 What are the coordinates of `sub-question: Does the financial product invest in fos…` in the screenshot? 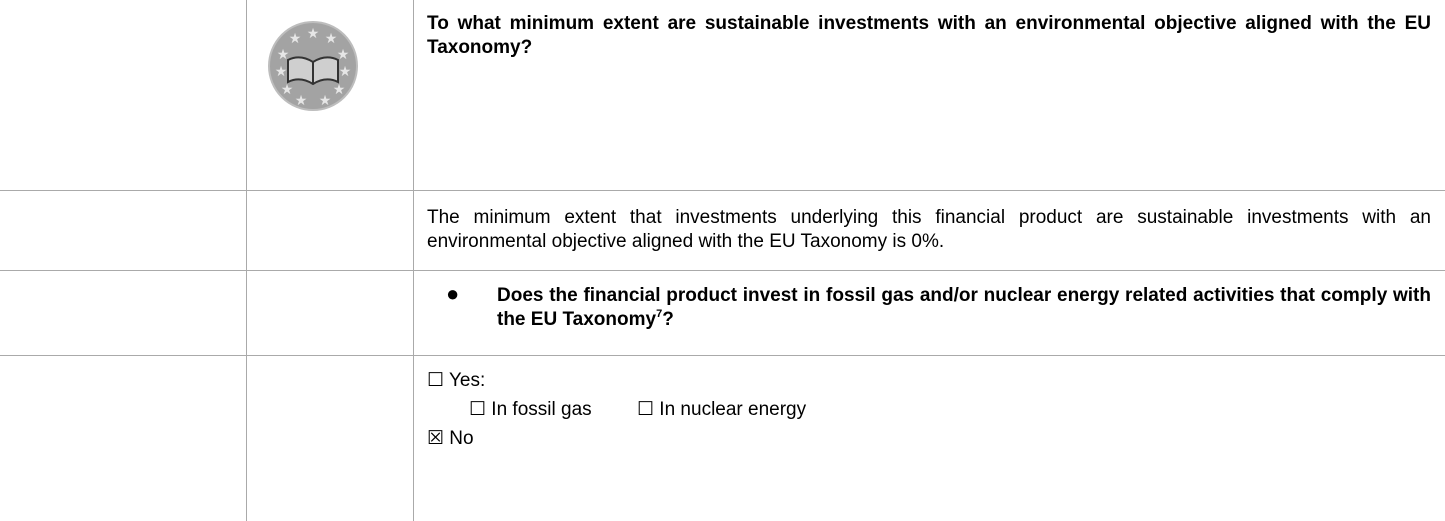 It's located at (964, 308).